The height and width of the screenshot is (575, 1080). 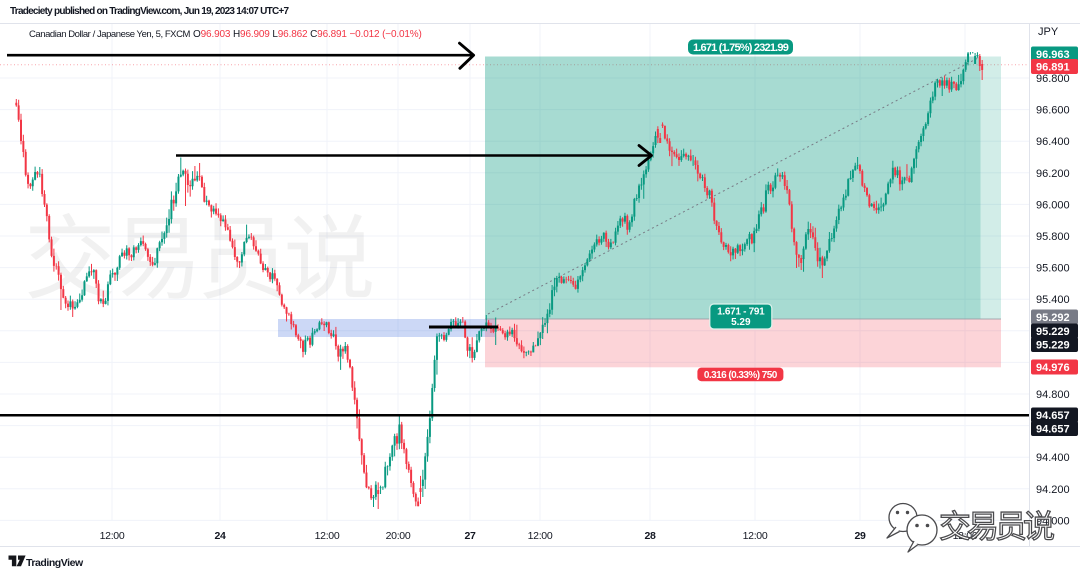 I want to click on svg-text: 96.891, so click(x=1053, y=68).